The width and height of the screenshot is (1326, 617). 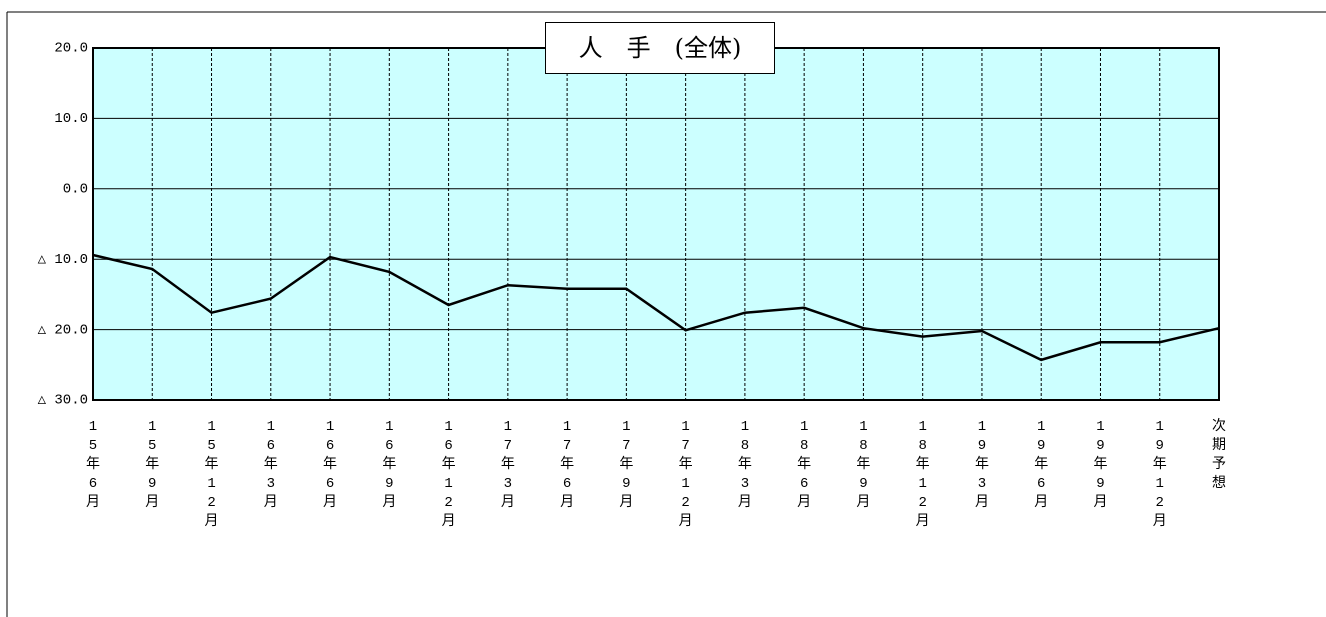 What do you see at coordinates (1100, 465) in the screenshot?
I see `x-tick-label: 19年9月` at bounding box center [1100, 465].